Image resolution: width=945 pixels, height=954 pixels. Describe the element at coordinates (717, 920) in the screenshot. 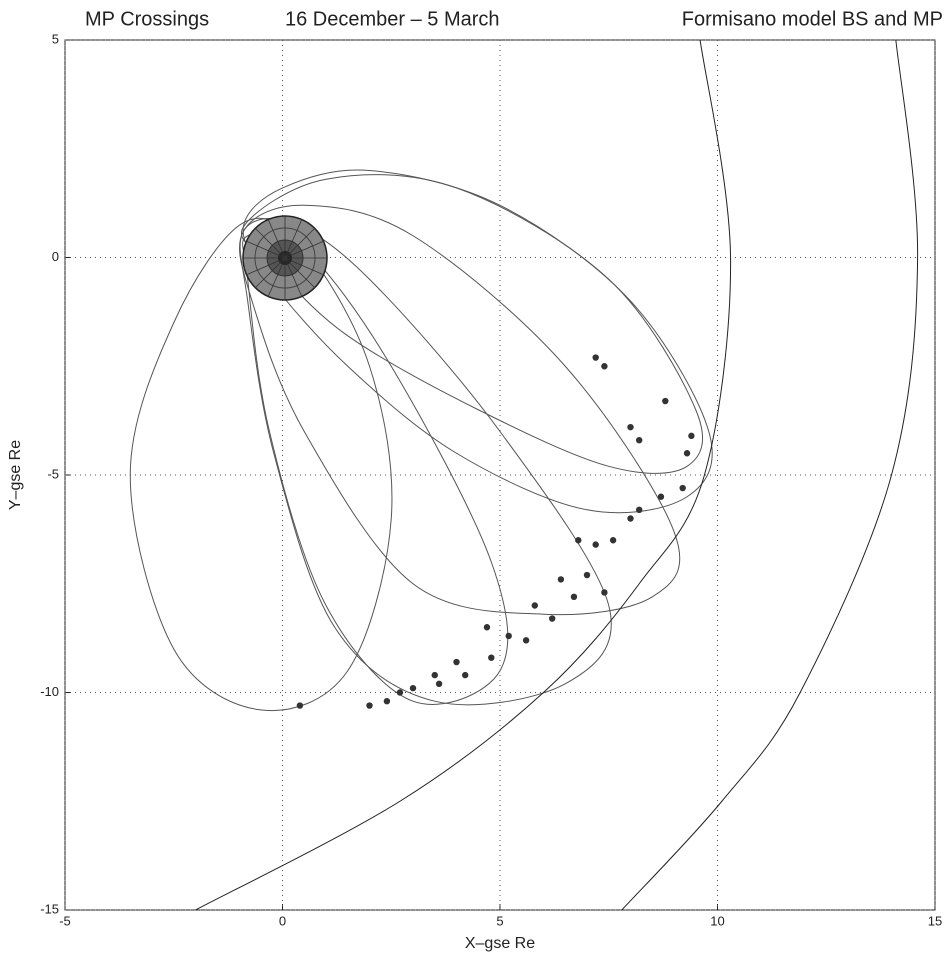

I see `x-tick-label: 10` at that location.